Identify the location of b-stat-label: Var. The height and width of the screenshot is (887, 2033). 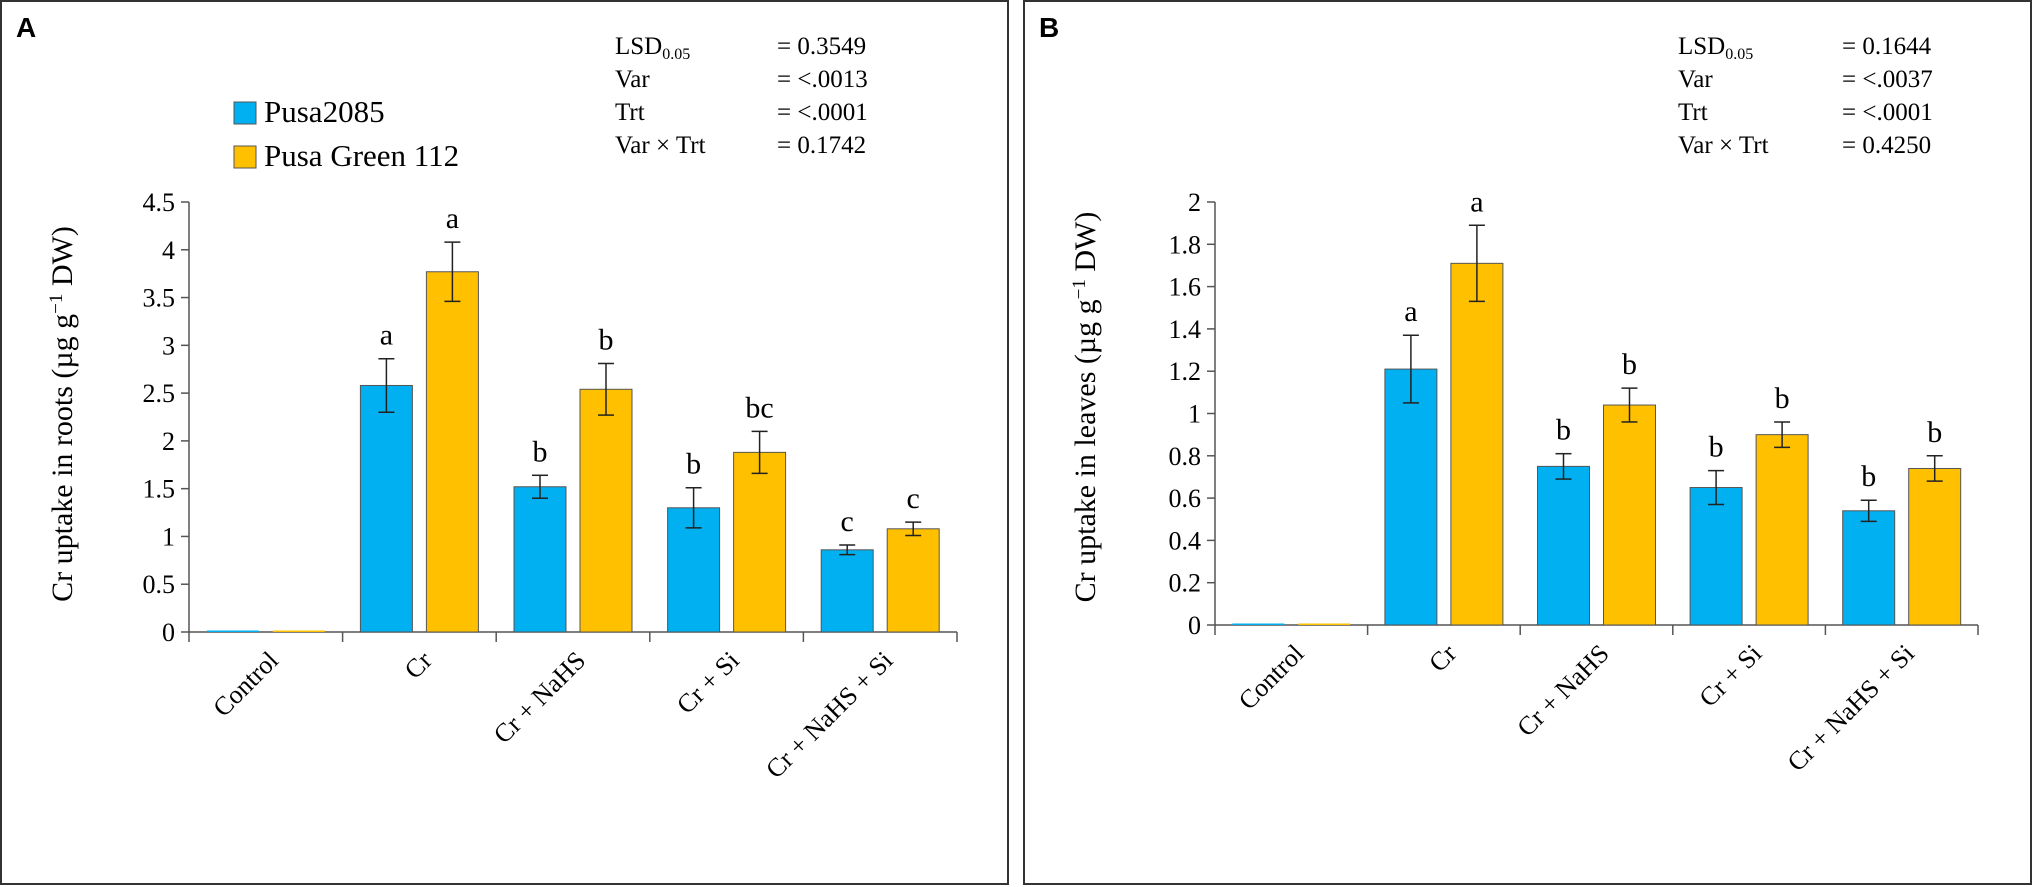
(1695, 79).